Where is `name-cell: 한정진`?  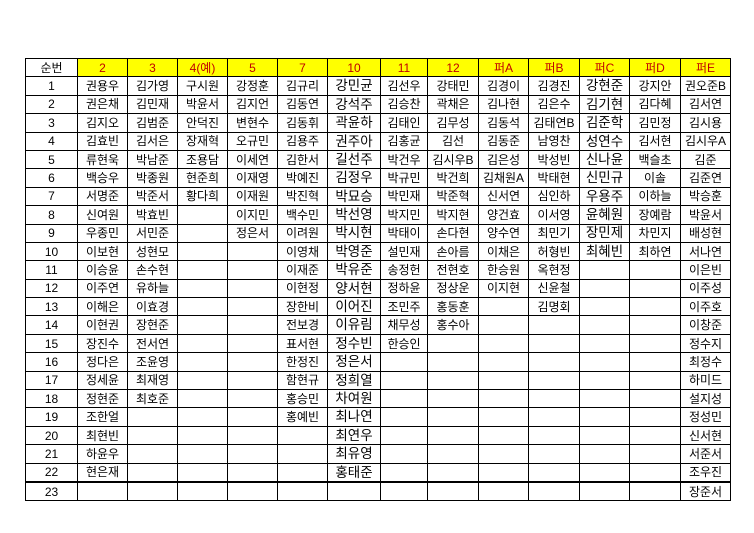
name-cell: 한정진 is located at coordinates (302, 362).